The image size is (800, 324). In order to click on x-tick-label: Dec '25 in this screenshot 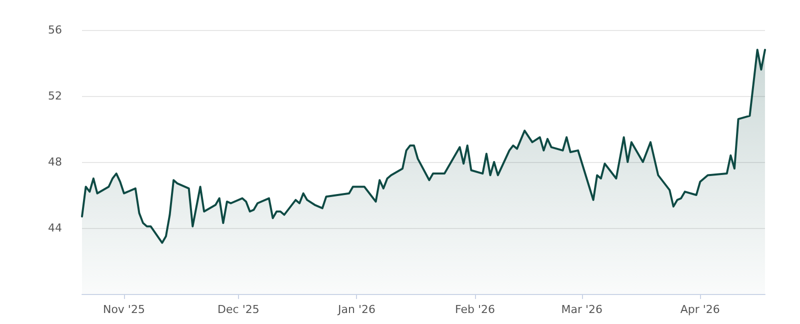, I will do `click(239, 309)`.